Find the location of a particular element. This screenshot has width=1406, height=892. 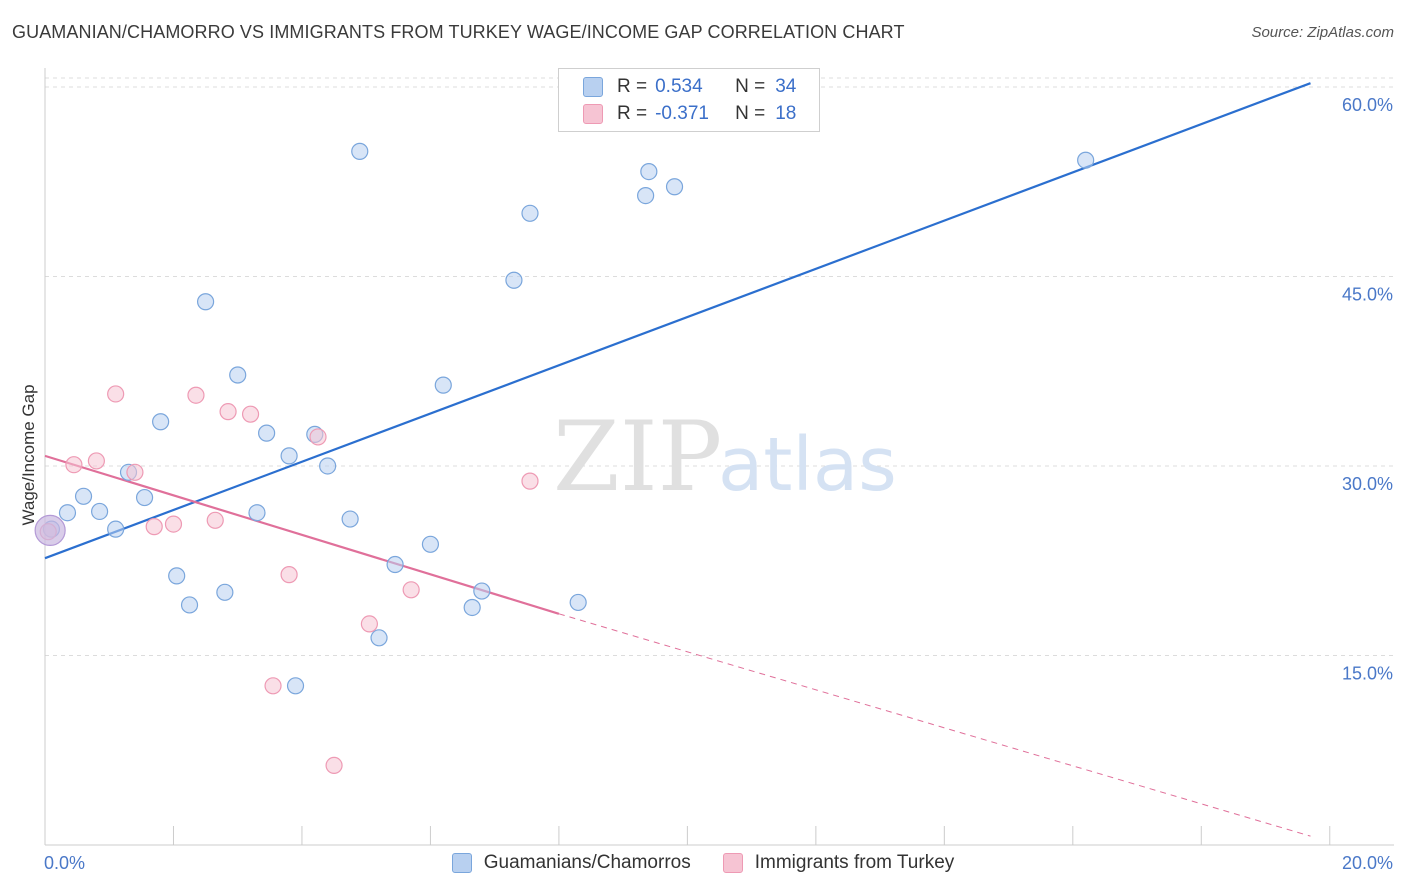

legend-n-value: 18 is located at coordinates (786, 113).